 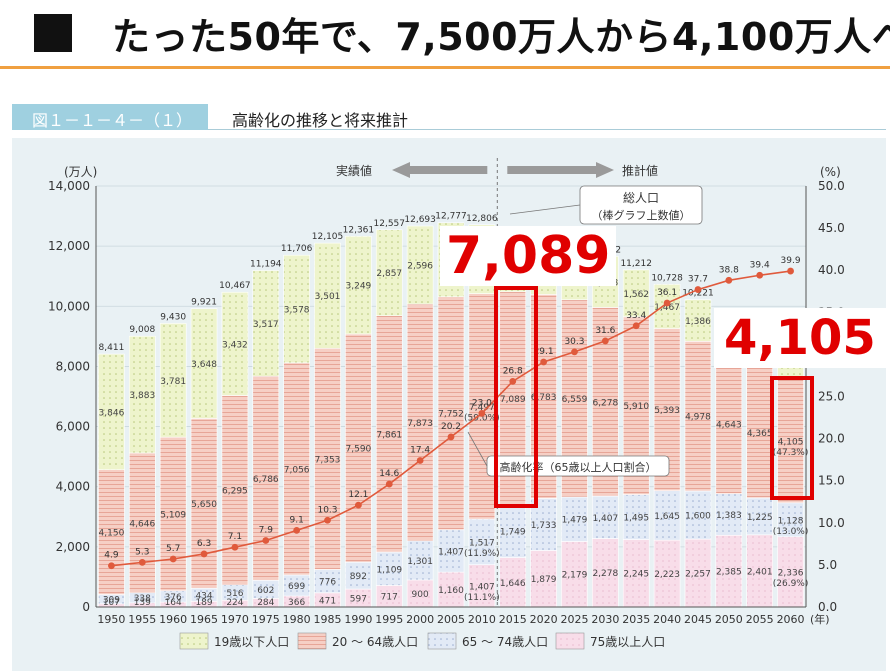 I want to click on total-label: 12,361, so click(x=359, y=230).